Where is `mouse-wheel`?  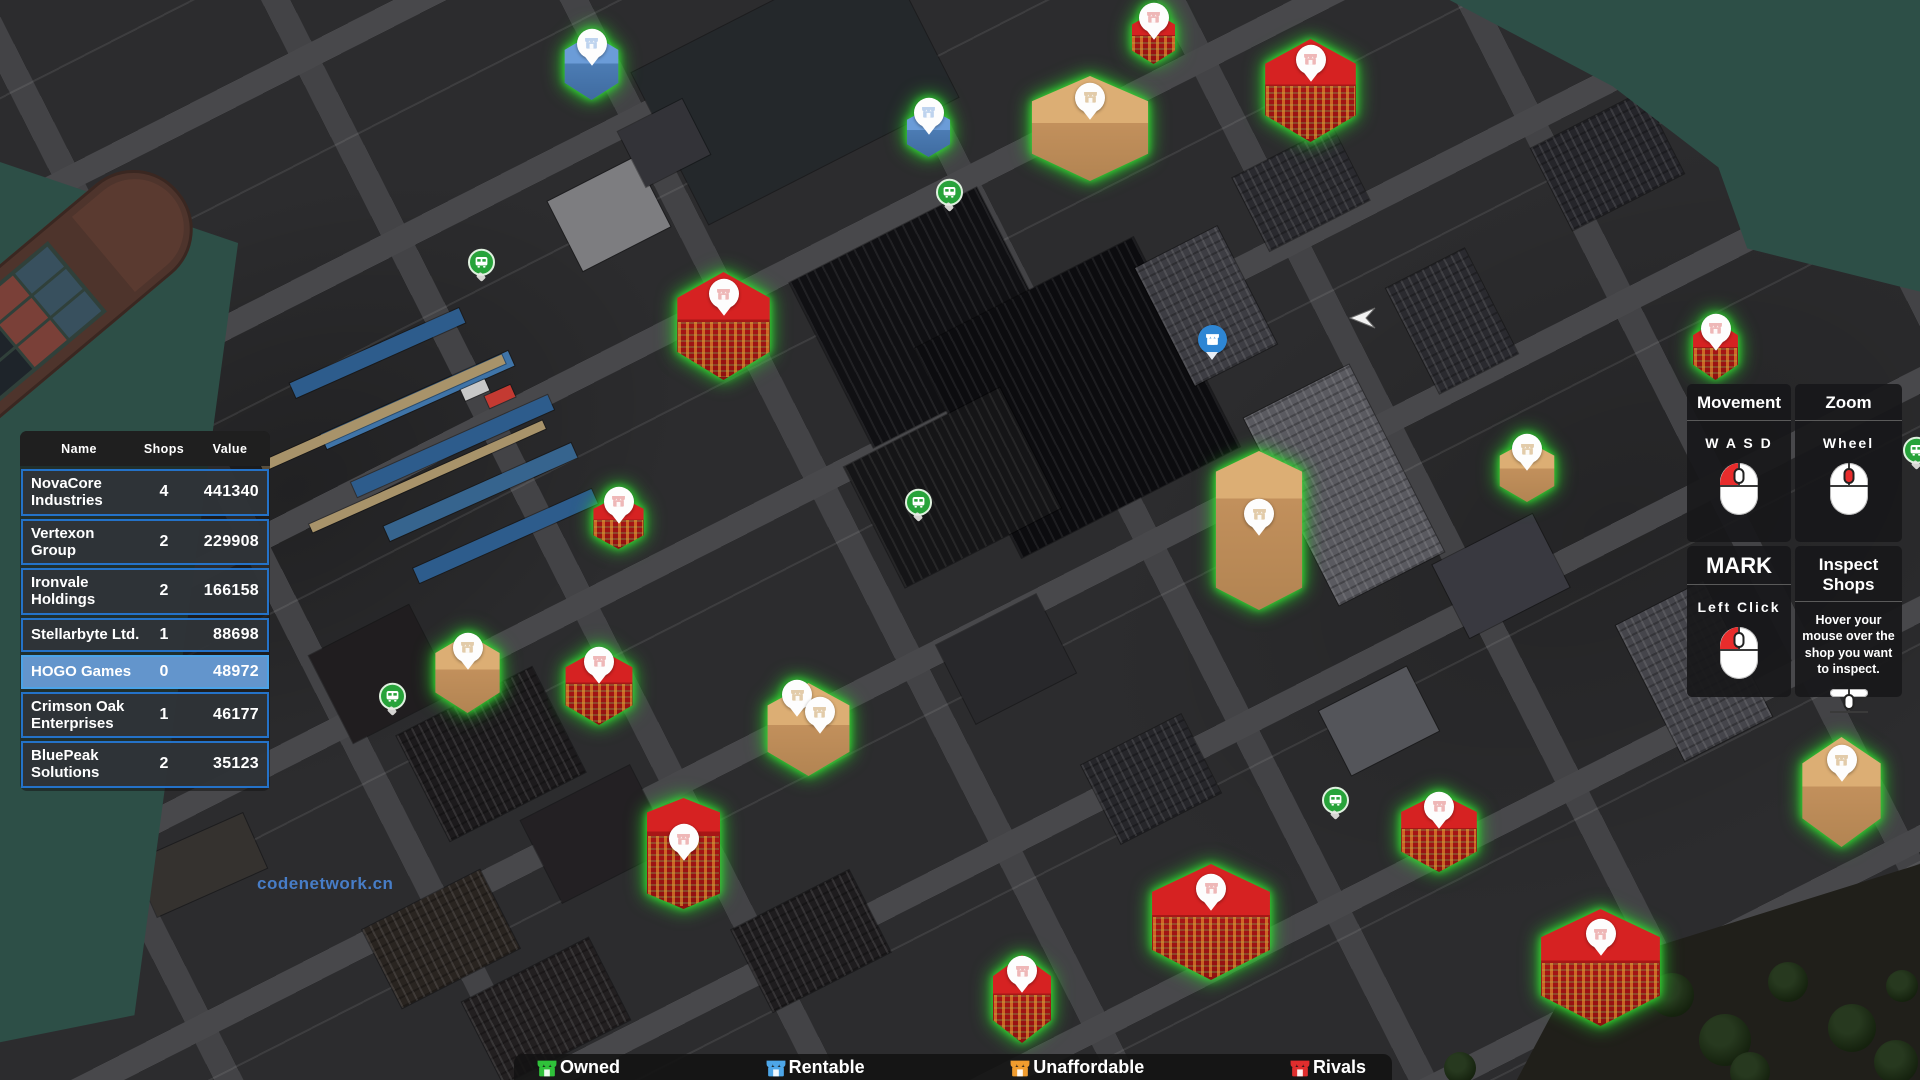
mouse-wheel is located at coordinates (1848, 475).